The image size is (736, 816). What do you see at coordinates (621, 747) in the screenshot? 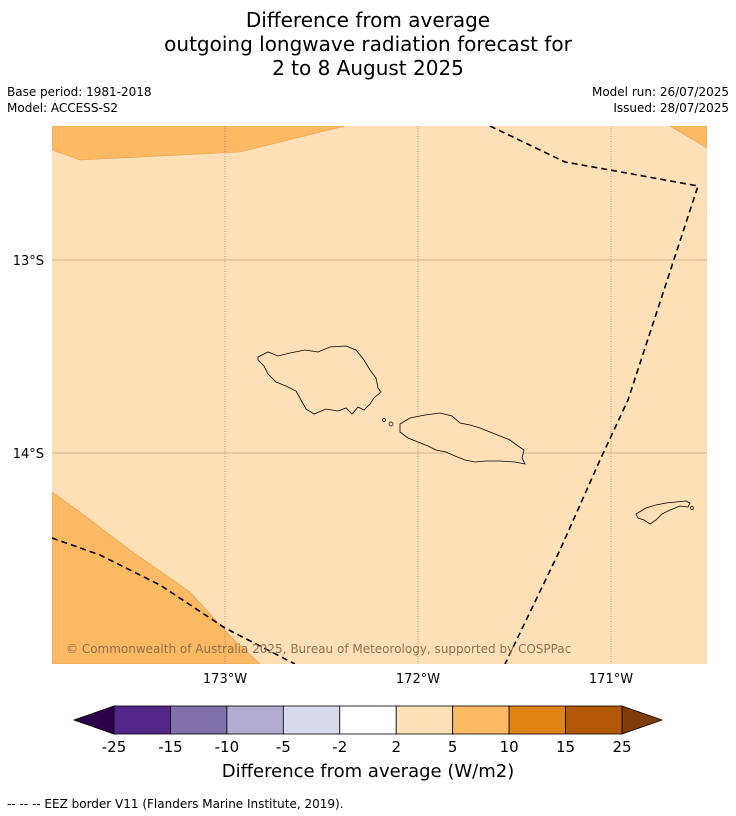
I see `colorbar-tick-label: 25` at bounding box center [621, 747].